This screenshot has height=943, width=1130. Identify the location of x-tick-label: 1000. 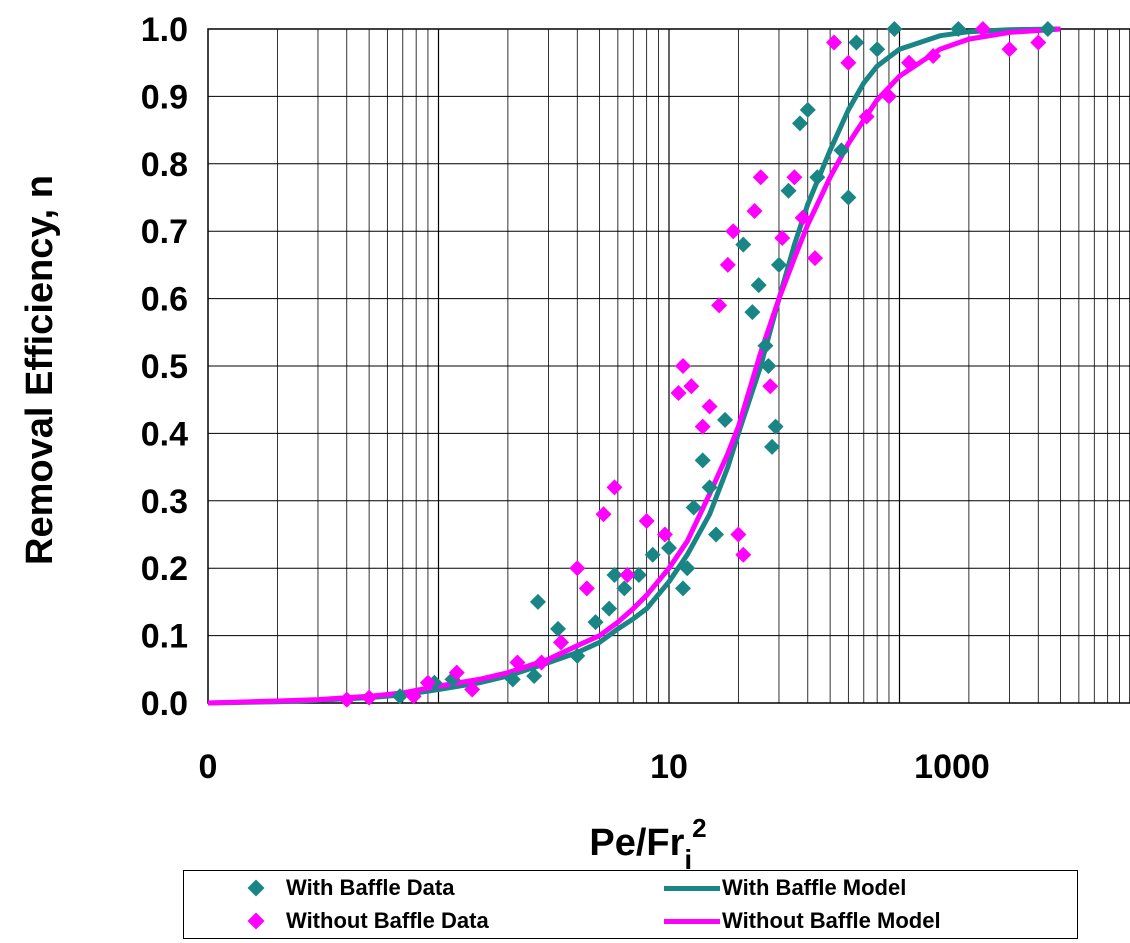
(952, 767).